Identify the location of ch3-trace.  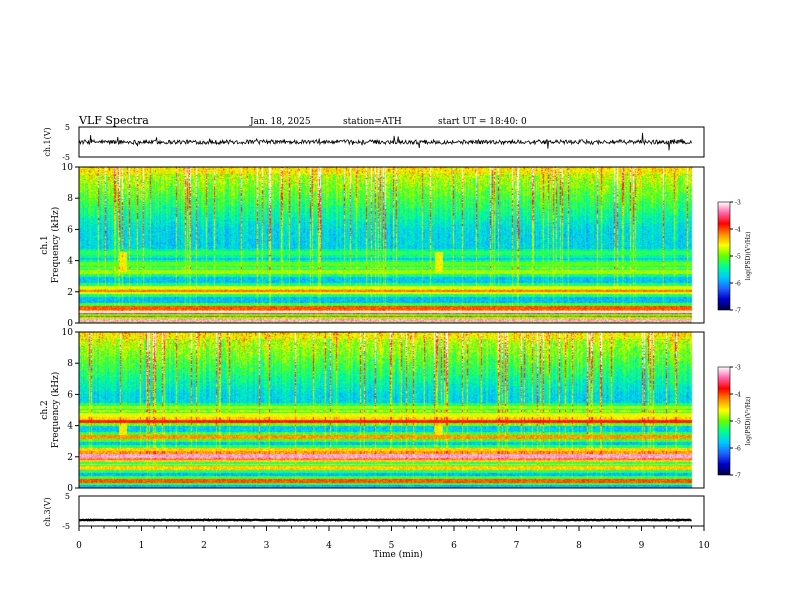
(385, 520).